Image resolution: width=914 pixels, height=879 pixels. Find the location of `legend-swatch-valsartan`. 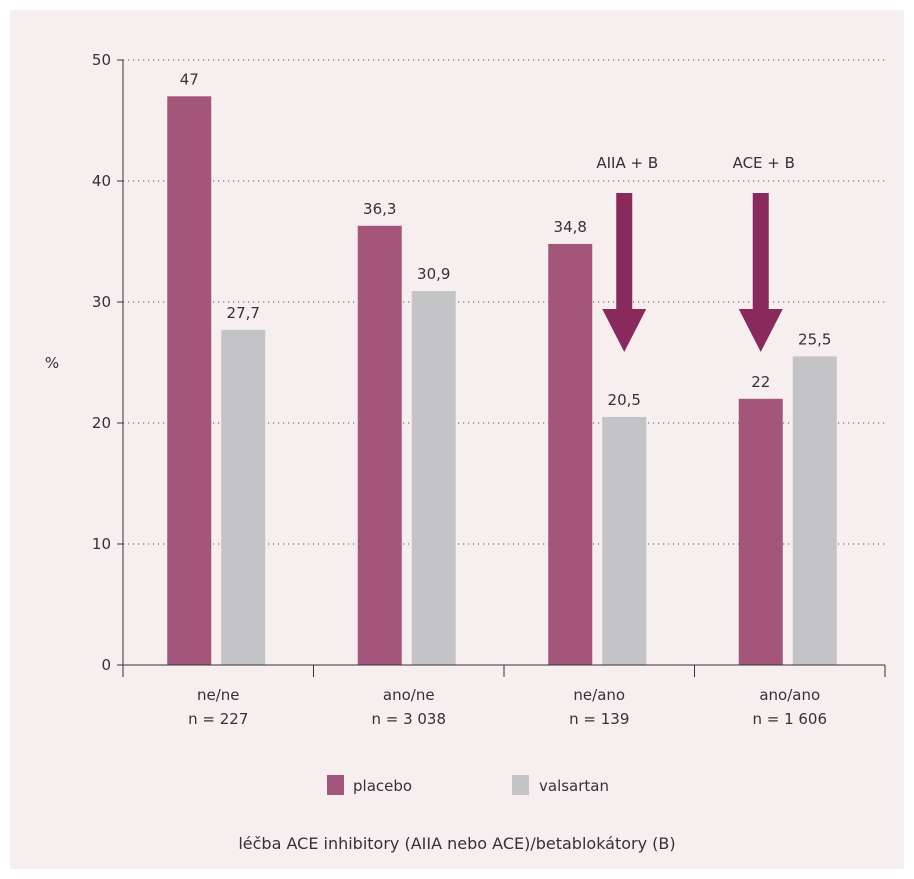

legend-swatch-valsartan is located at coordinates (520, 785).